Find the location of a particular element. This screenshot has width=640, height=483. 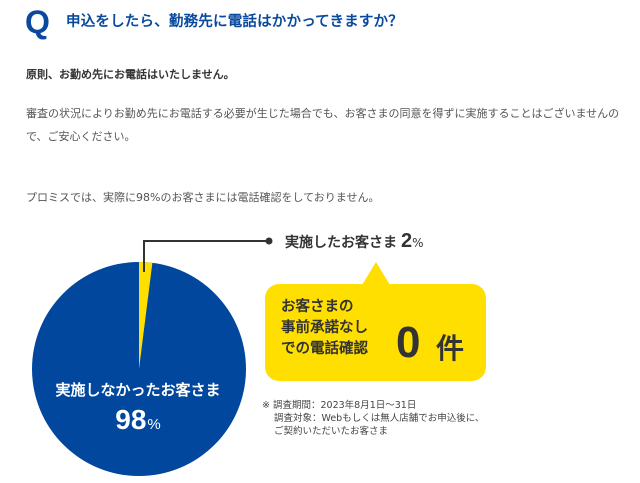

pie-main-label: 実施しなかったお客さま is located at coordinates (138, 390).